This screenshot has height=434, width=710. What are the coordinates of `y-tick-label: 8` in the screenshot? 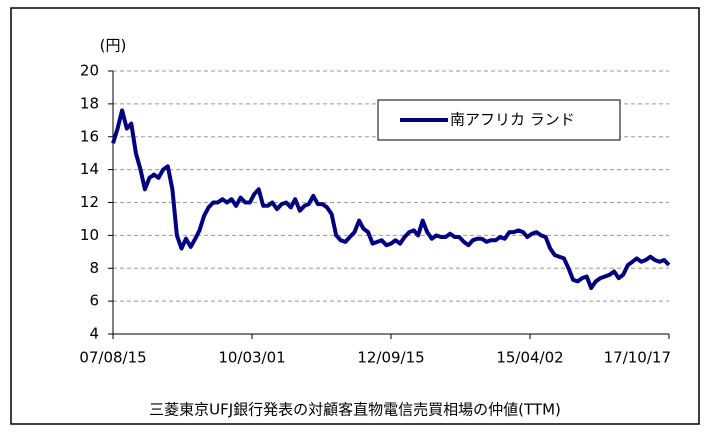 It's located at (94, 268).